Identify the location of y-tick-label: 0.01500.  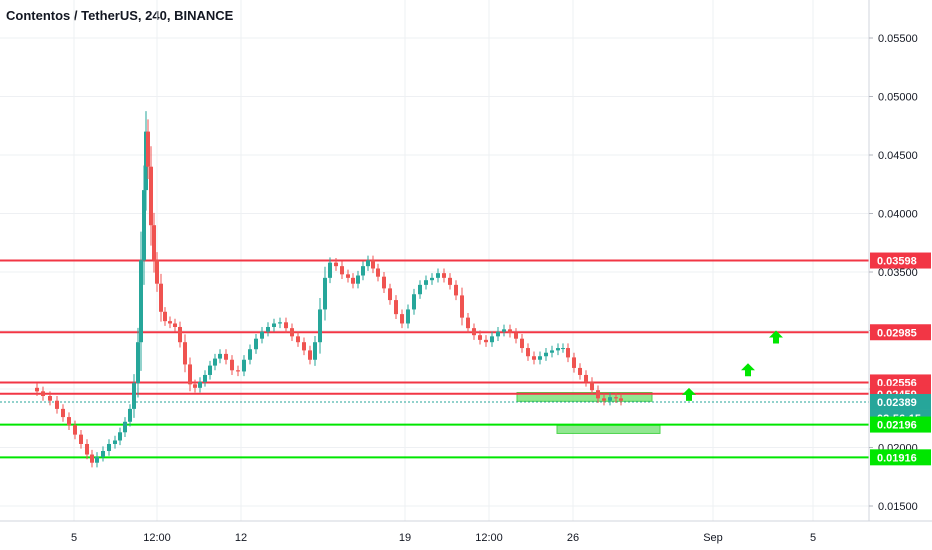
(898, 507).